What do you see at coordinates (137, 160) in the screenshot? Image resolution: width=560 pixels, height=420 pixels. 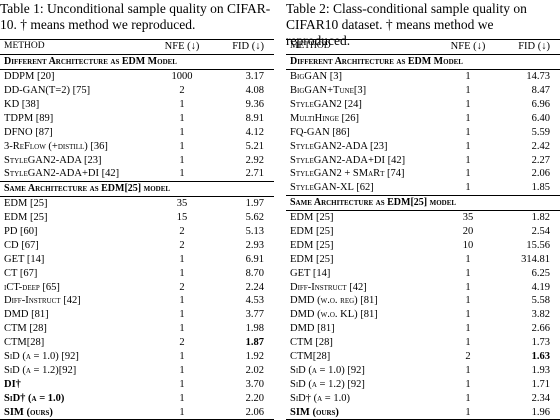 I see `data-row: StyleGAN2-ADA [23] 1 2.92` at bounding box center [137, 160].